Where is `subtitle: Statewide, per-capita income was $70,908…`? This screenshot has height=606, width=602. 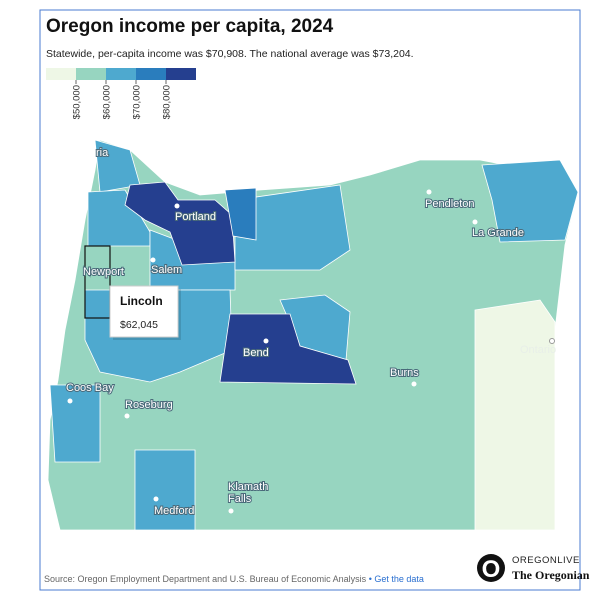 subtitle: Statewide, per-capita income was $70,908… is located at coordinates (230, 54).